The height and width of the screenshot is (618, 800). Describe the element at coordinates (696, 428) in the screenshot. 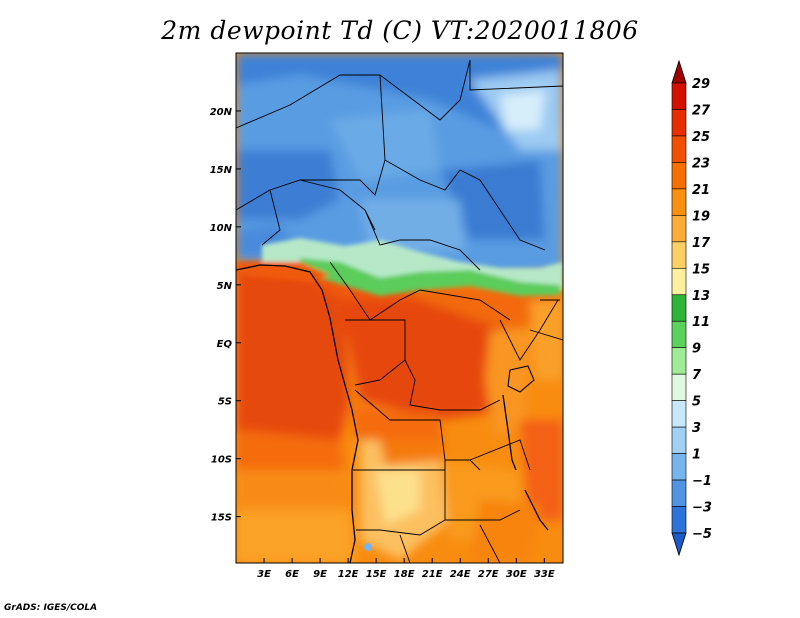

I see `colorbar-label: 3` at that location.